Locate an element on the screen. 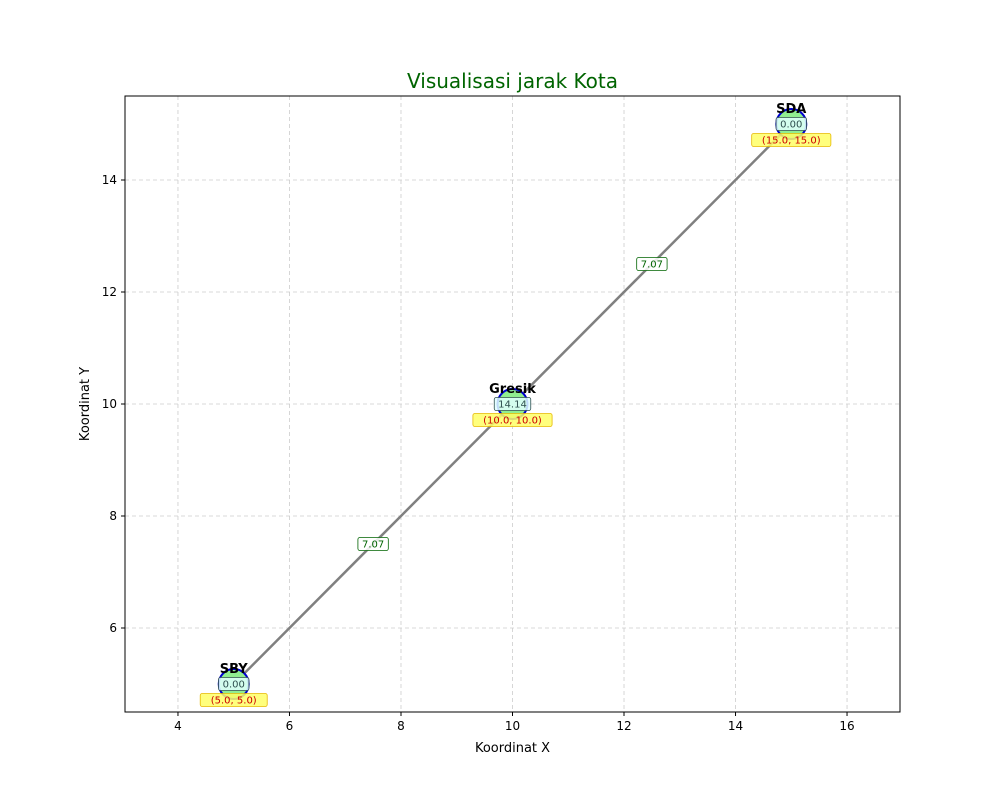 This screenshot has width=1000, height=800. y-axis: 6 8 10 12 14 is located at coordinates (113, 404).